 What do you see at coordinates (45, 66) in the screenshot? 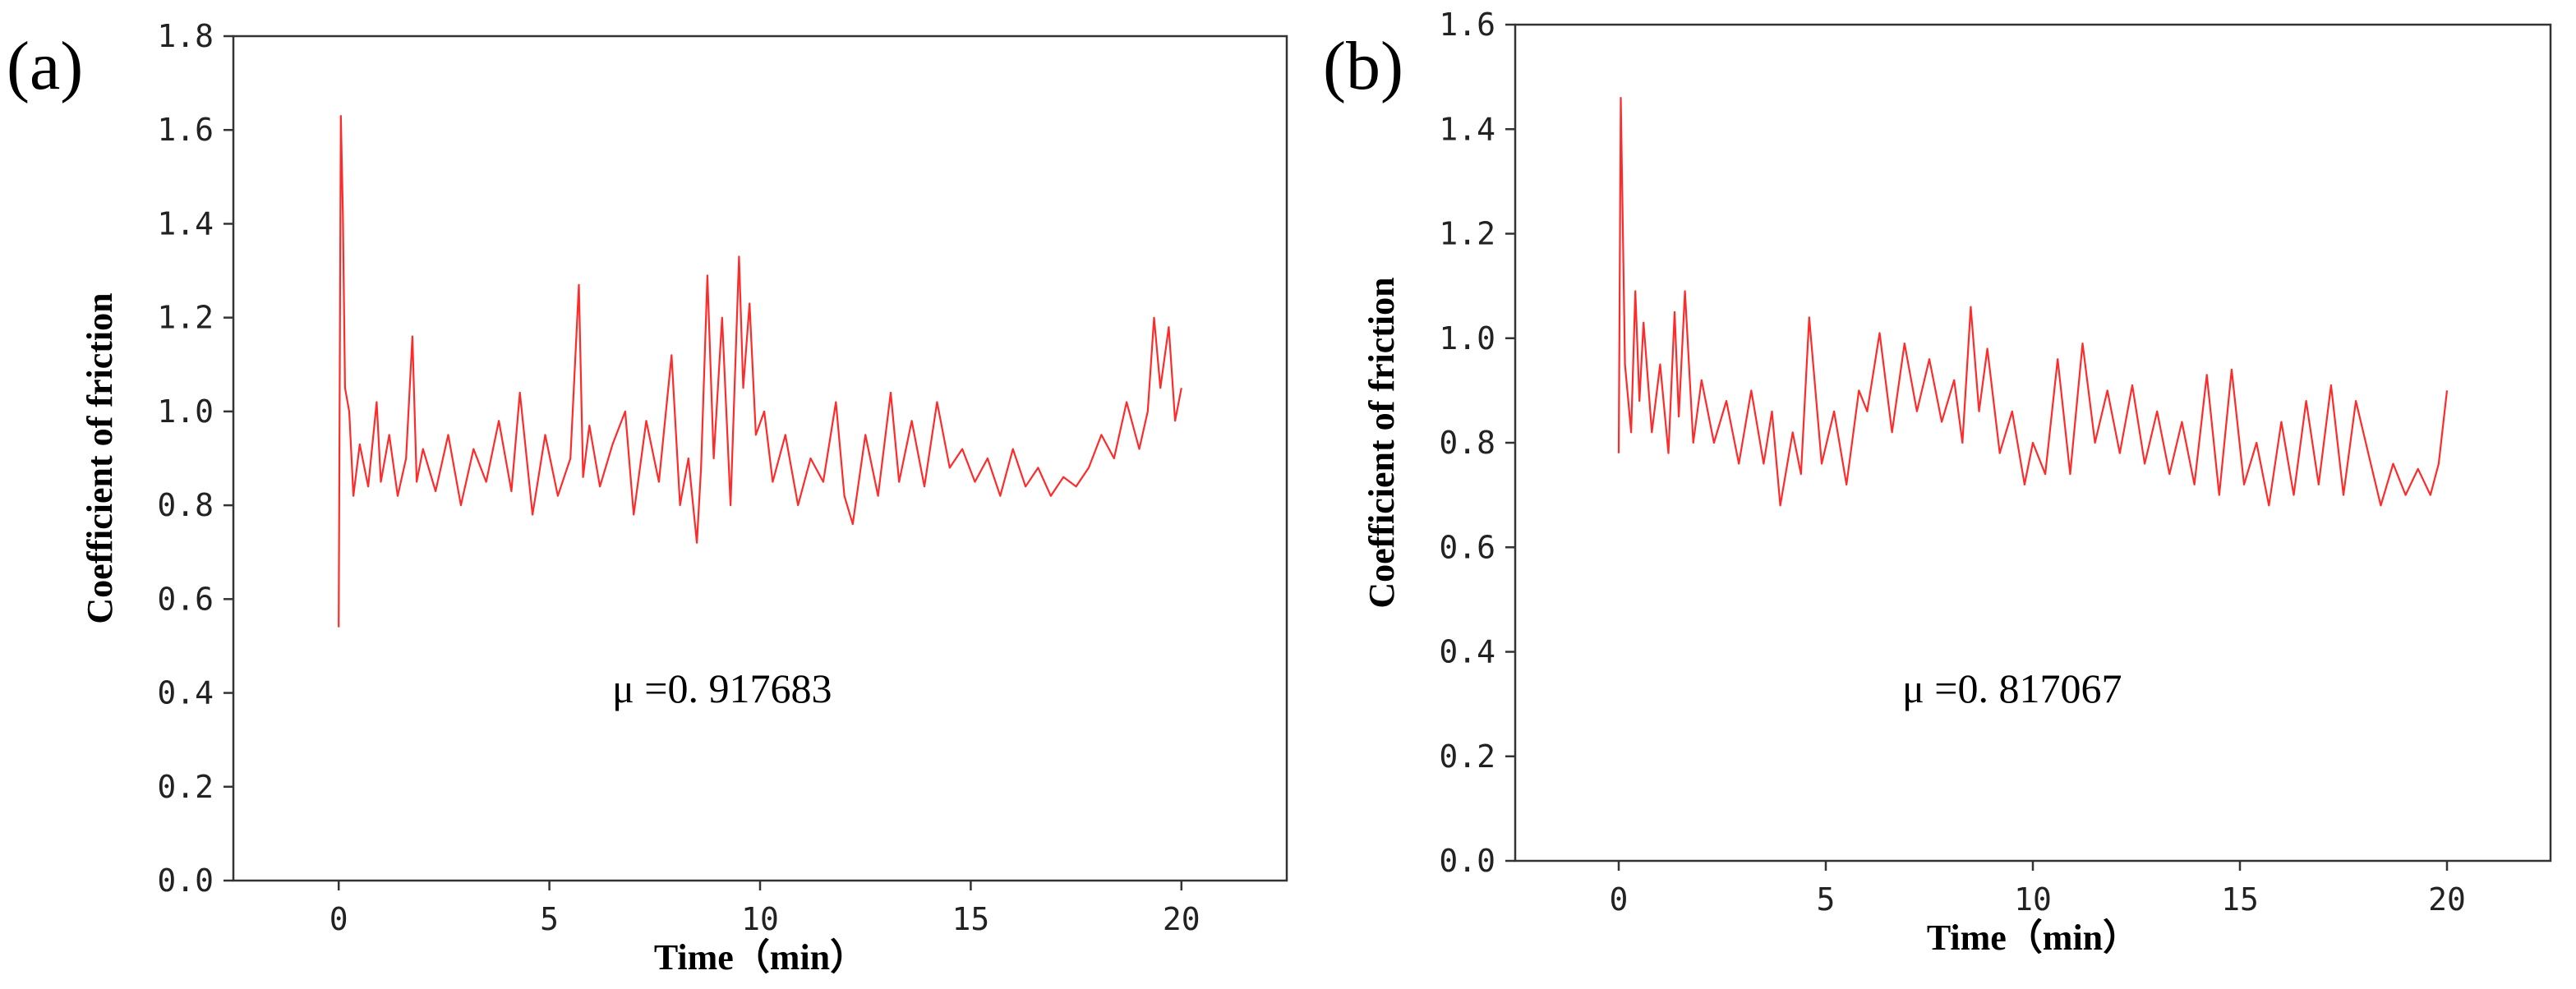
I see `panel-label-a: (a)` at bounding box center [45, 66].